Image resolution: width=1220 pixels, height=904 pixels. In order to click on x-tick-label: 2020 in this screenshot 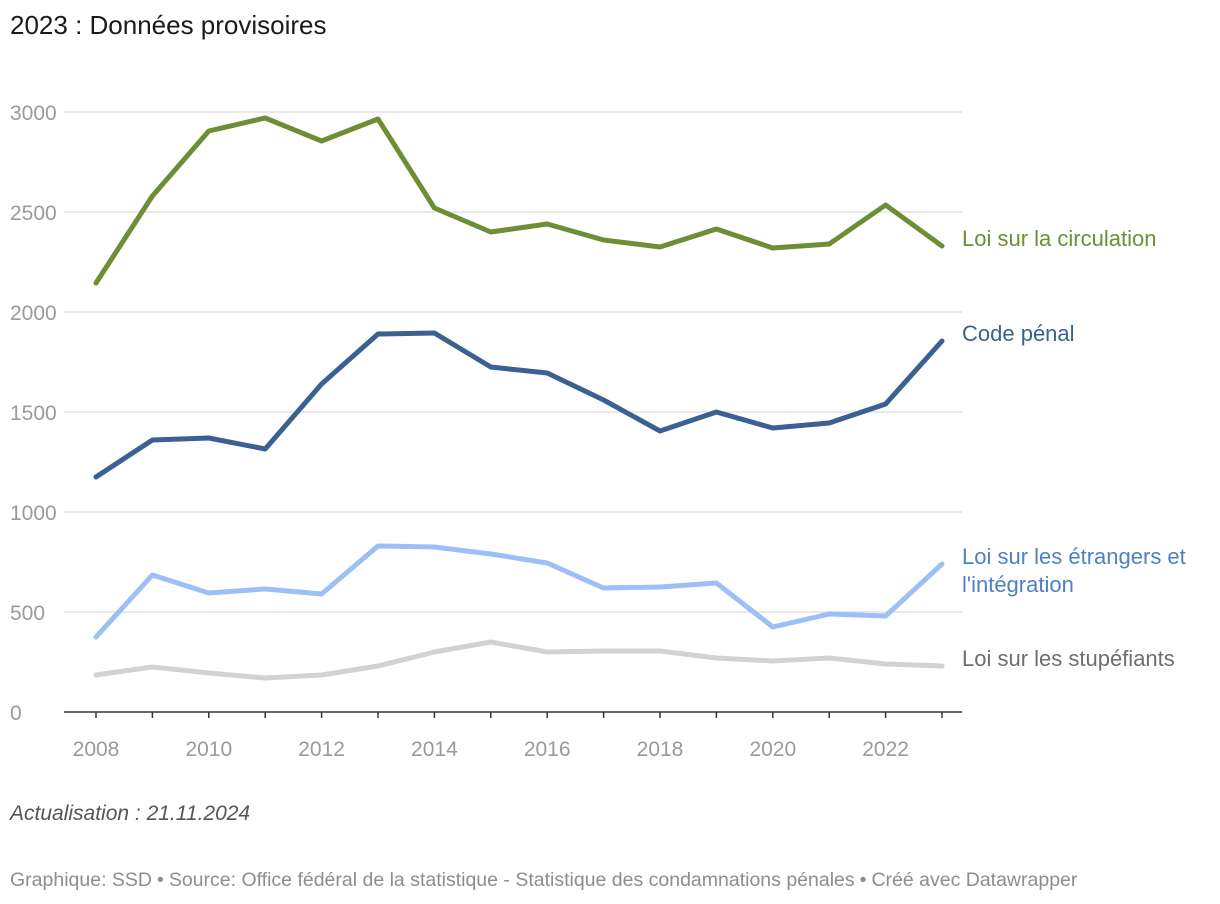, I will do `click(772, 749)`.